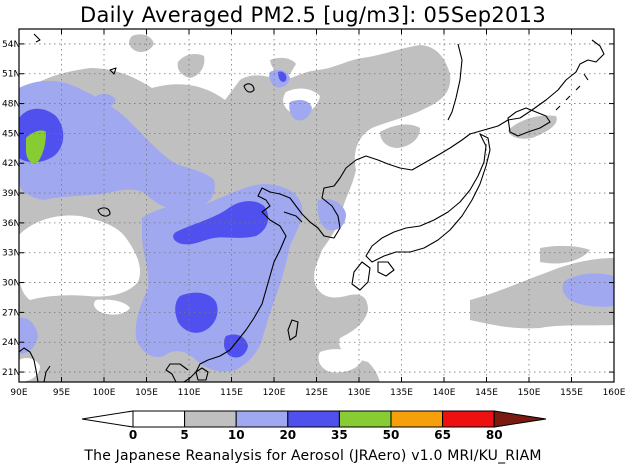  I want to click on lon-tick-label: 125E, so click(316, 393).